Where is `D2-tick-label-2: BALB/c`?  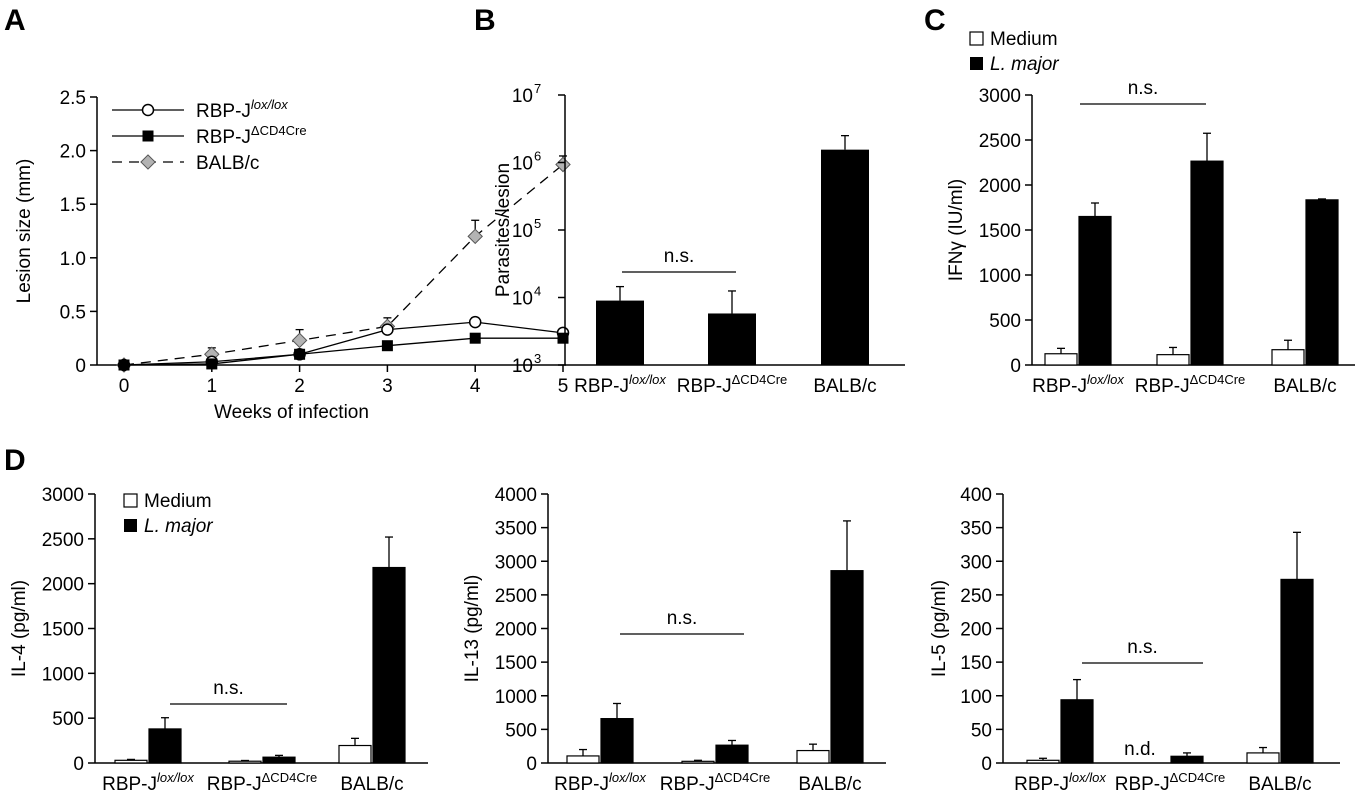
D2-tick-label-2: BALB/c is located at coordinates (829, 784).